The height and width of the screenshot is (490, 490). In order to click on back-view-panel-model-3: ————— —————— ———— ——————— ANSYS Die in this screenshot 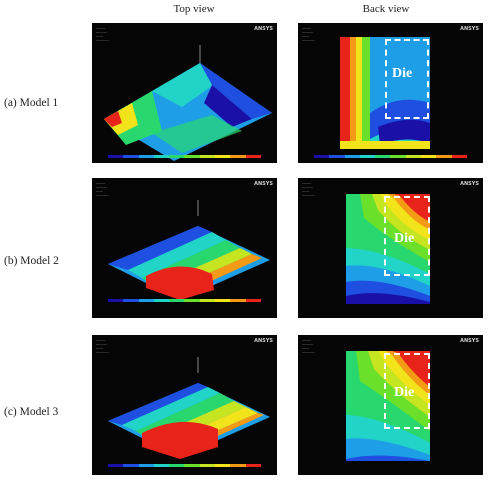, I will do `click(390, 405)`.